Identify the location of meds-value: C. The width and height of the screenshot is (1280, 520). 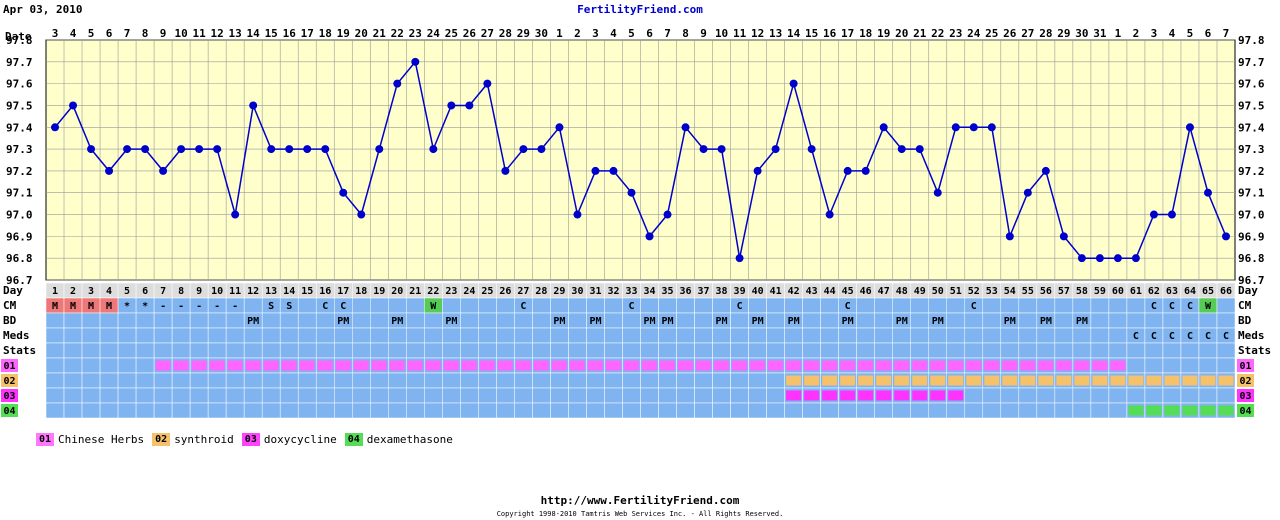
(1172, 336).